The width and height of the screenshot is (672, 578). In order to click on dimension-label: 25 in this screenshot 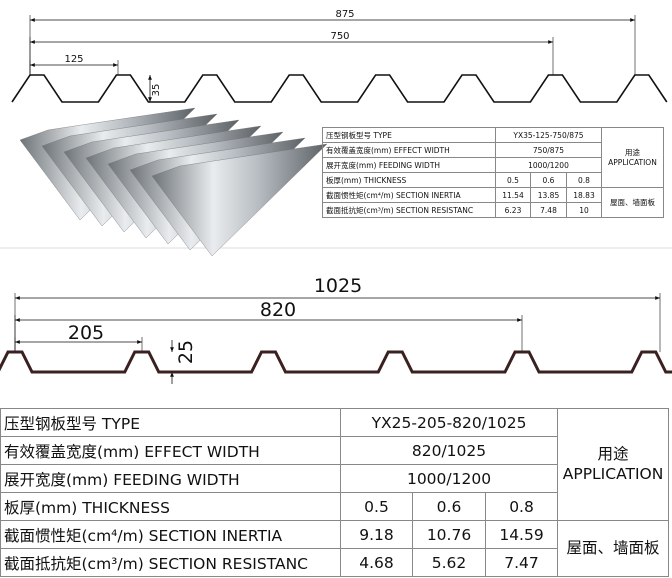, I will do `click(186, 352)`.